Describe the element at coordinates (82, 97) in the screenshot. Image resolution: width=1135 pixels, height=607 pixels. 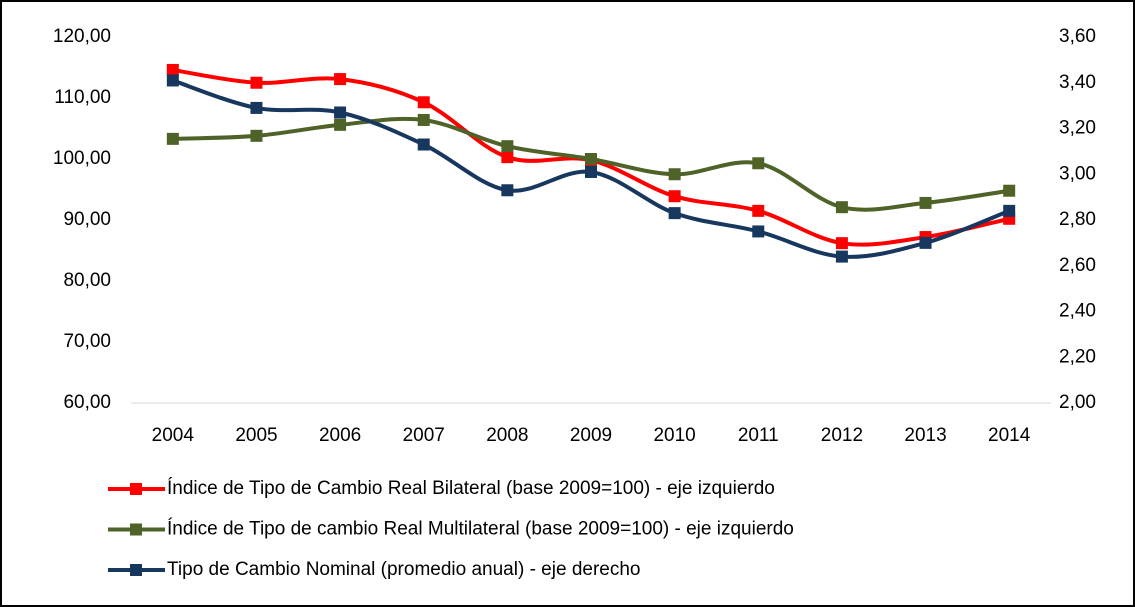
I see `y-tick-label: 110,00` at that location.